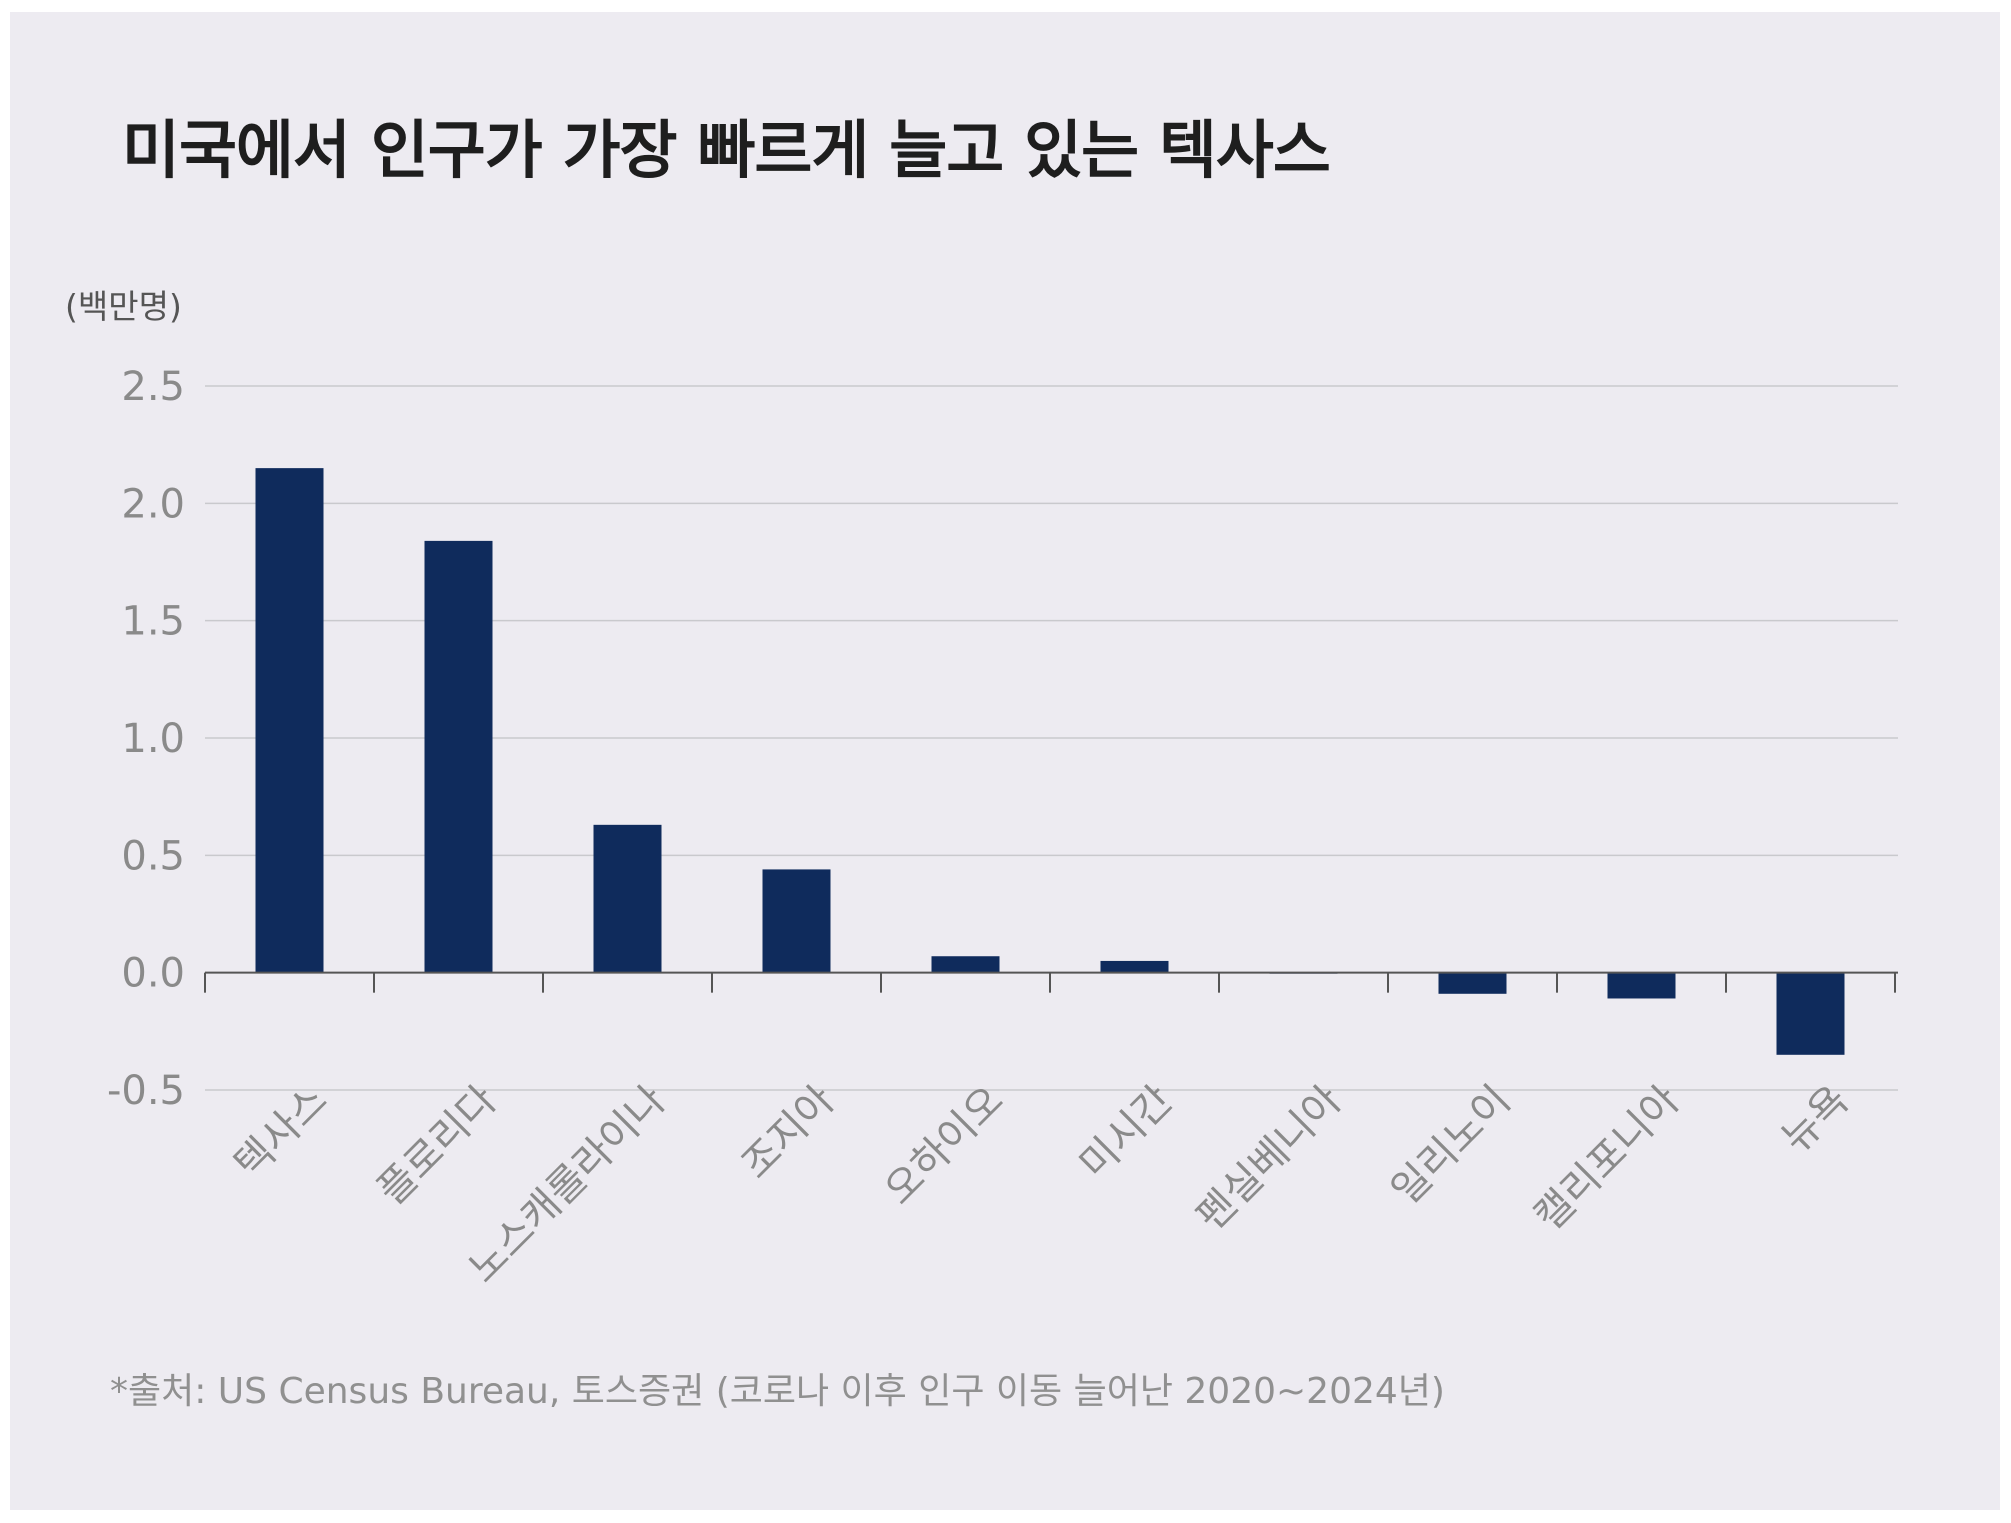 This screenshot has width=2011, height=1523. Describe the element at coordinates (1607, 1158) in the screenshot. I see `x-tick-label: 캘리포니아` at that location.